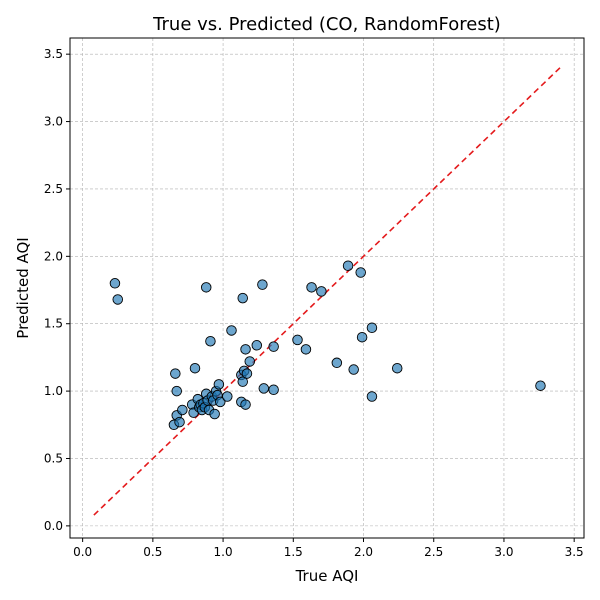  I want to click on chart-title: True vs. Predicted (CO, RandomForest), so click(326, 24).